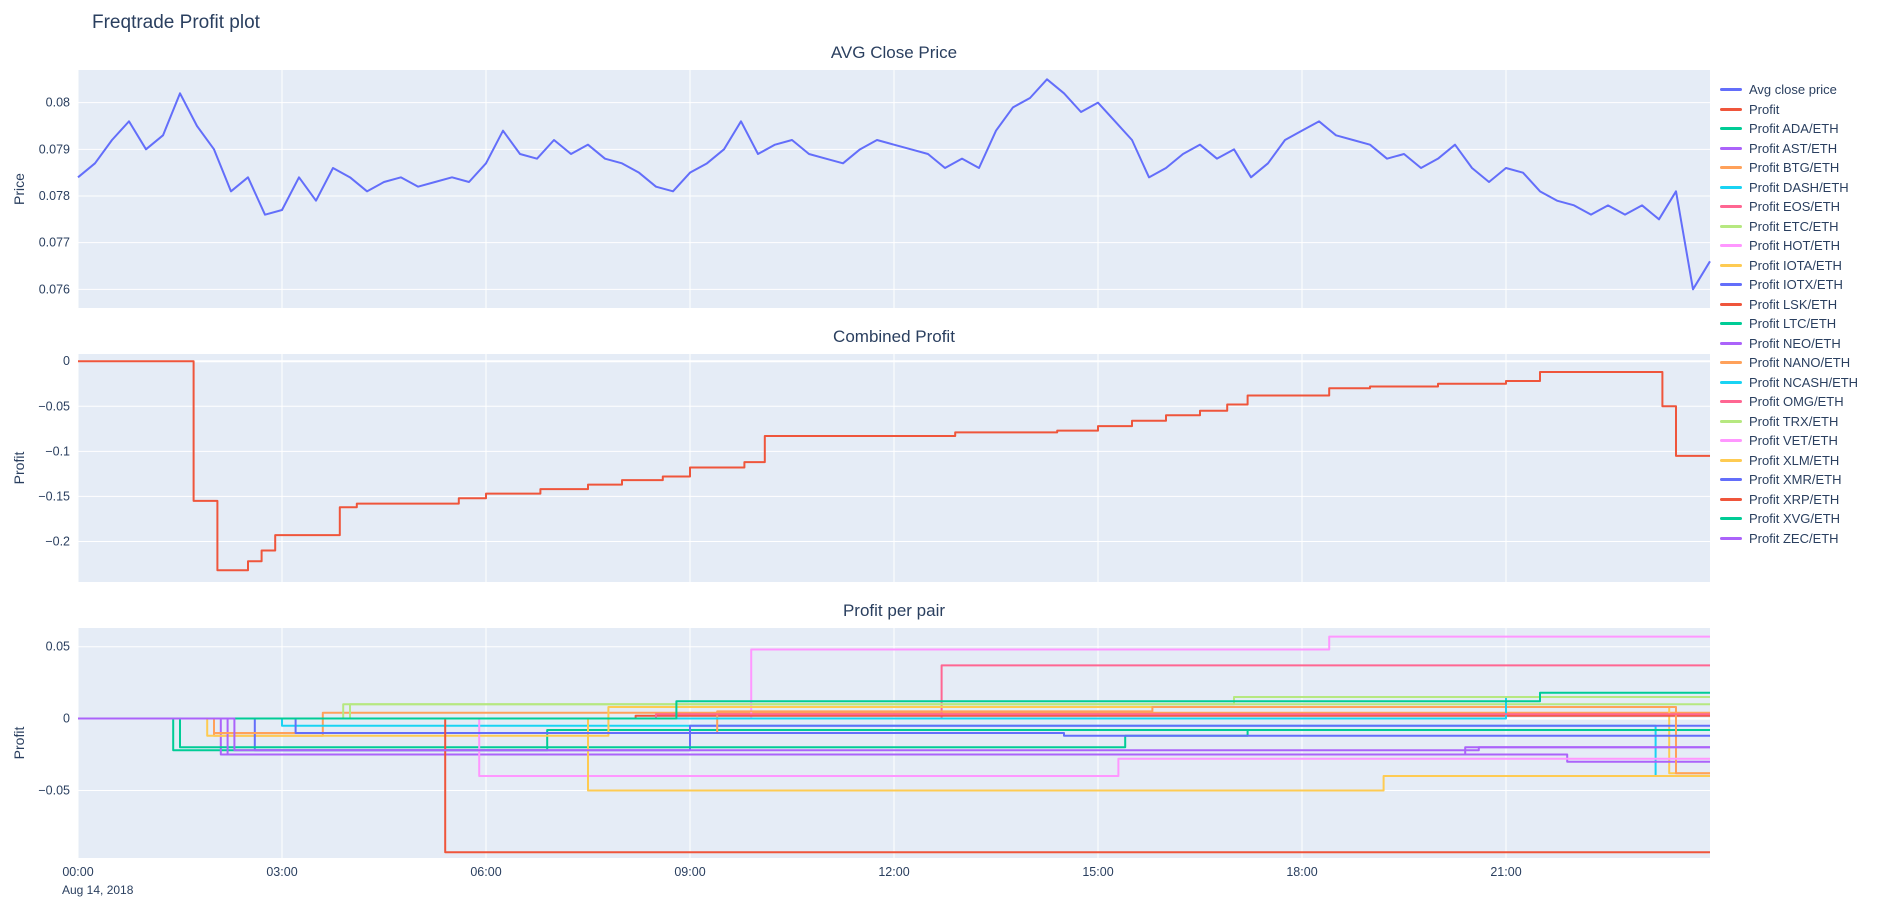 This screenshot has height=913, width=1896. I want to click on legend-item-label: Profit IOTA/ETH, so click(1795, 265).